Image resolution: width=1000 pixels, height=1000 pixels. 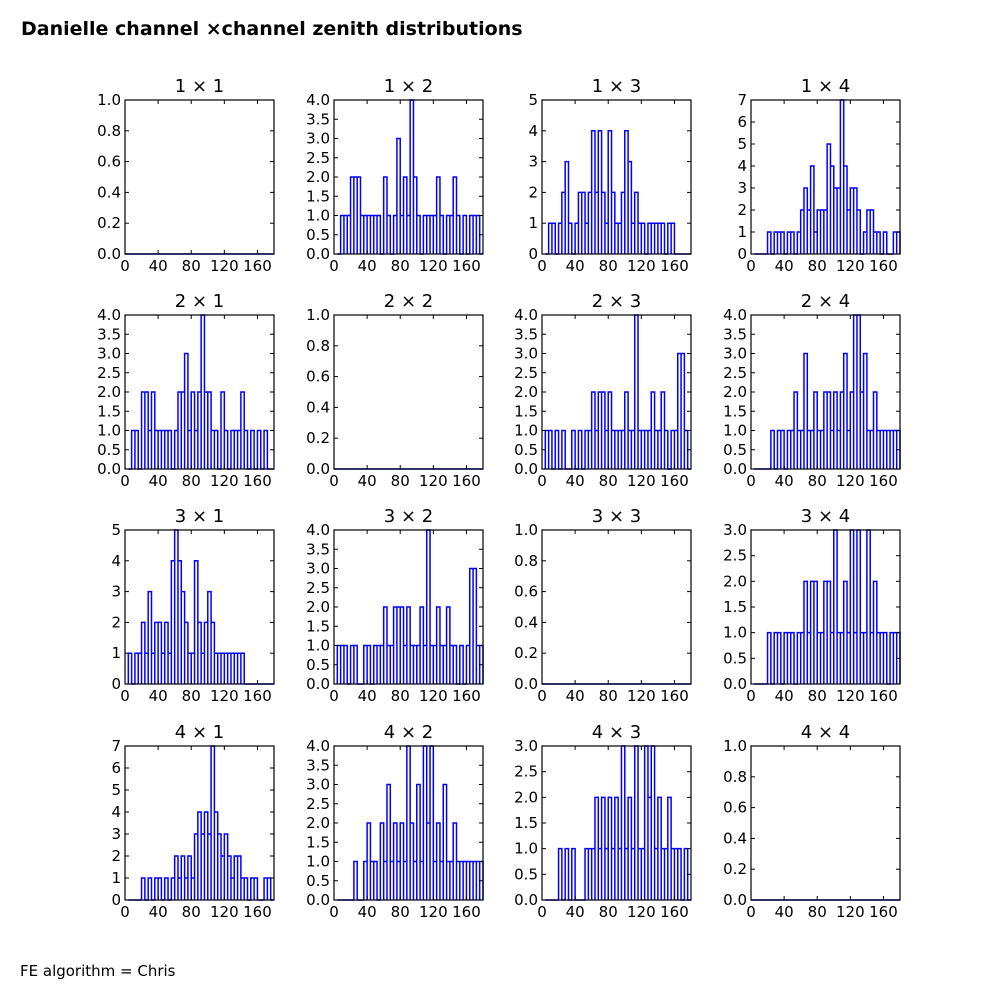 What do you see at coordinates (408, 86) in the screenshot?
I see `subplot-title: 1 × 2` at bounding box center [408, 86].